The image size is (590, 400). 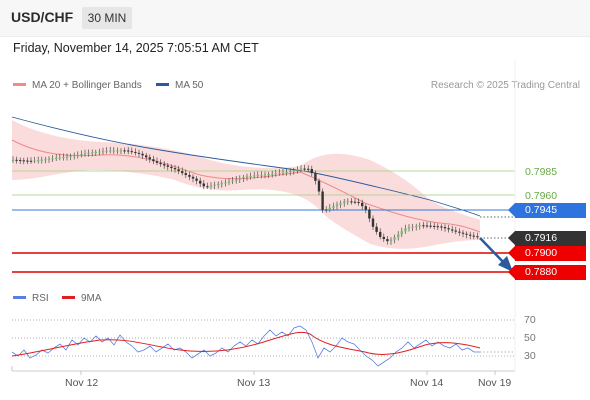 I want to click on rsi-ma-line, so click(x=246, y=344).